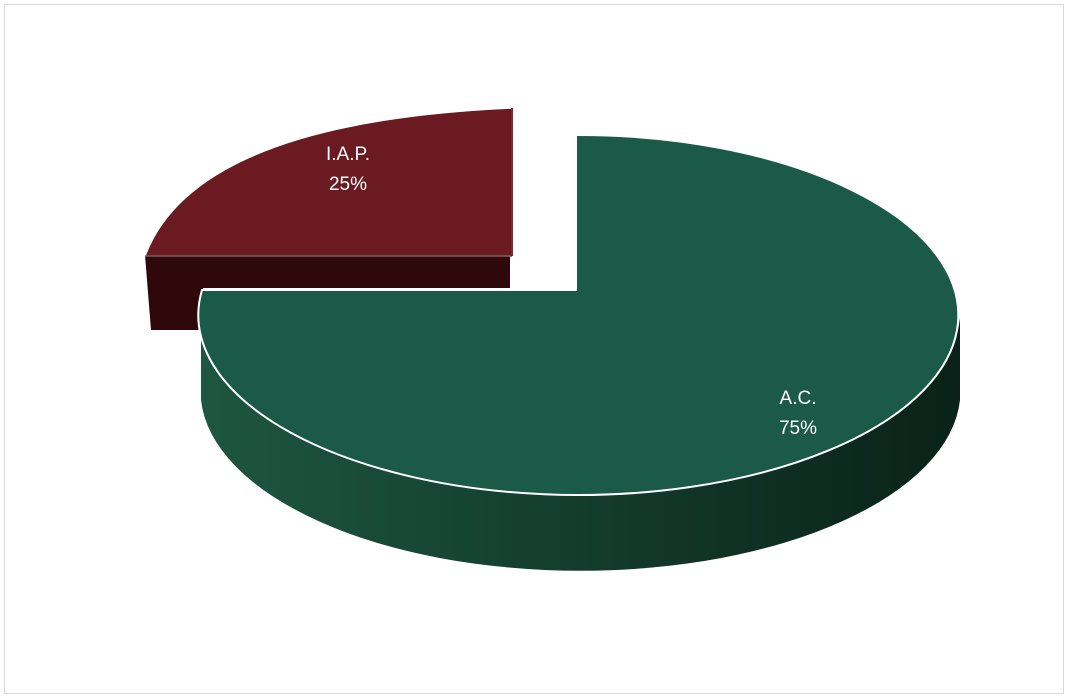 This screenshot has width=1070, height=700. I want to click on slice-label-iap-percent: 25%, so click(348, 184).